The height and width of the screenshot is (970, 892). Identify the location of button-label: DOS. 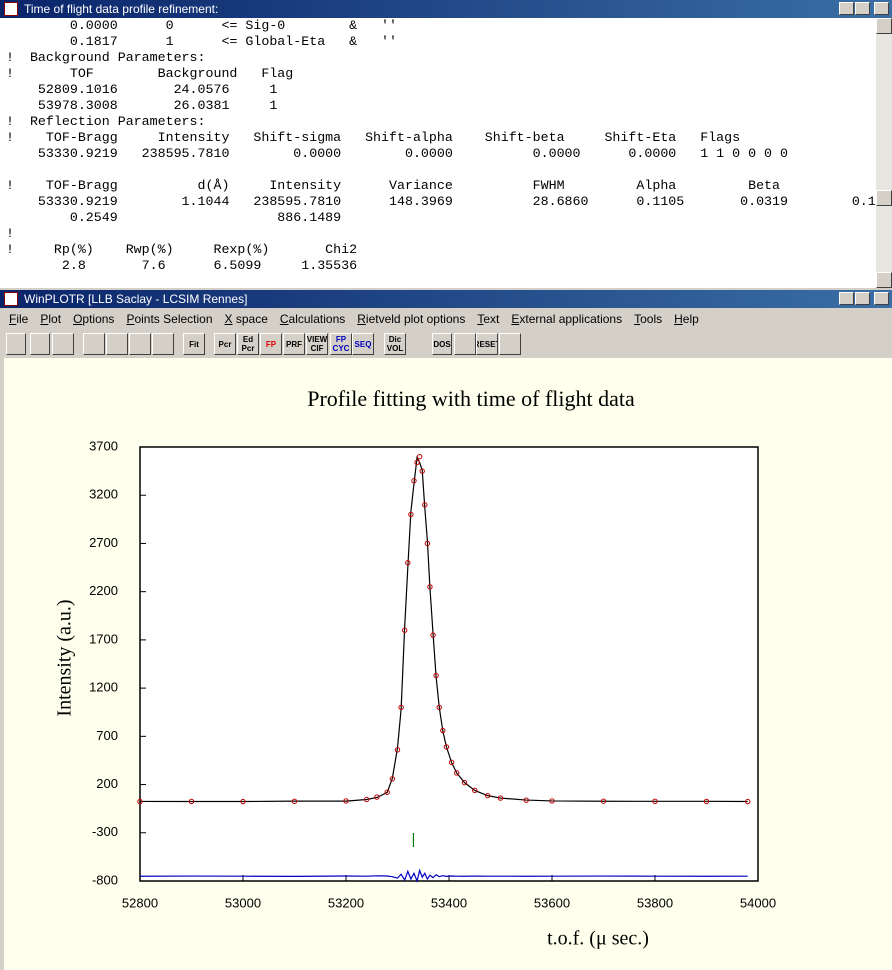
(442, 344).